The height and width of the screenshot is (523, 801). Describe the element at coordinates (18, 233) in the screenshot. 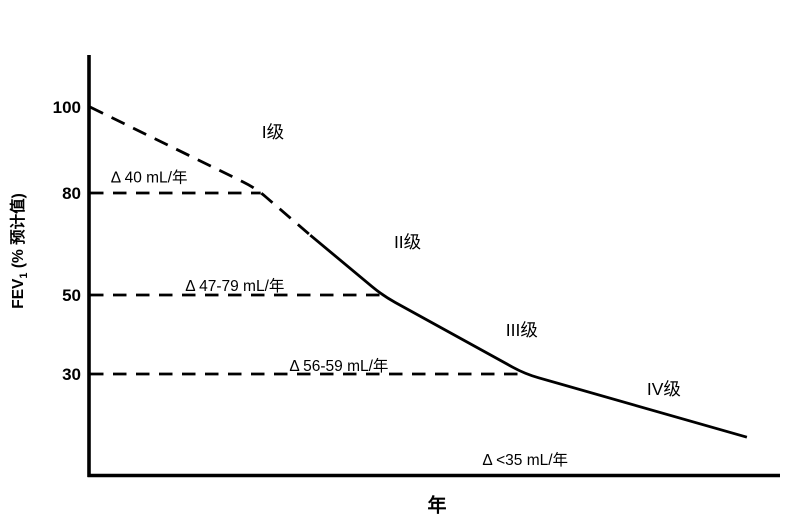

I see `y-axis-title-suffix: (% 预计值)` at that location.